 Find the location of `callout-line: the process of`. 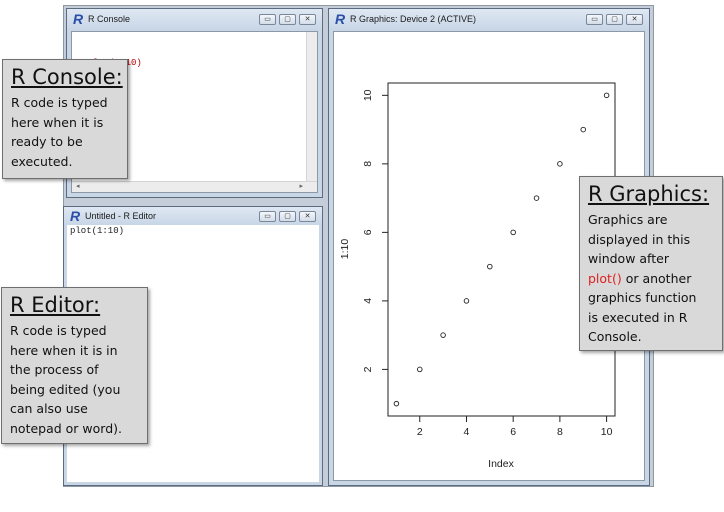

callout-line: the process of is located at coordinates (54, 369).